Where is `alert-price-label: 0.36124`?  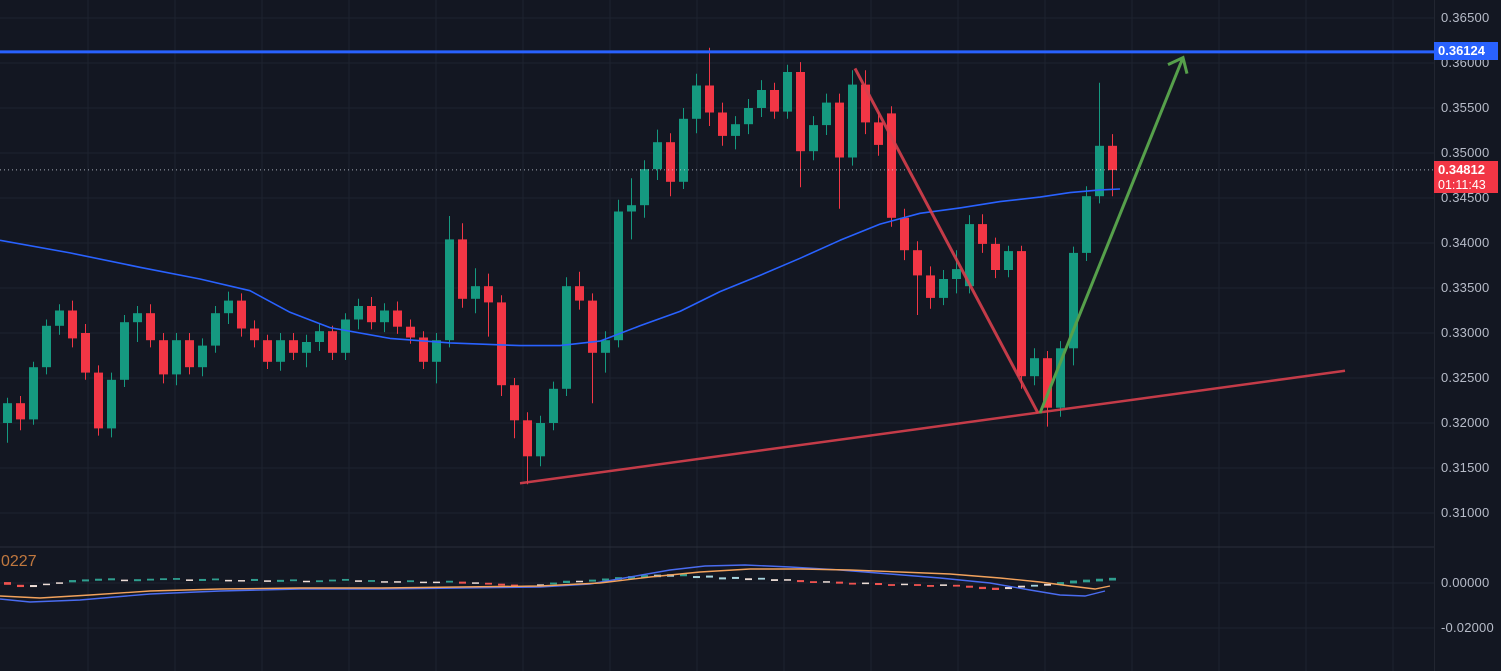 alert-price-label: 0.36124 is located at coordinates (1466, 50).